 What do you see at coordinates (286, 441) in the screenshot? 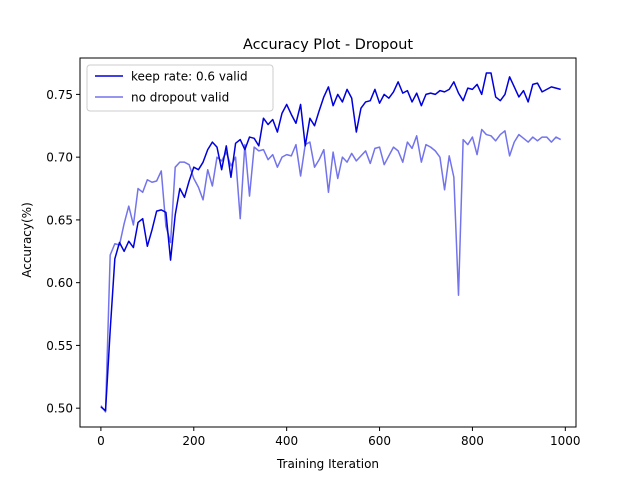
I see `x-tick-label: 400` at bounding box center [286, 441].